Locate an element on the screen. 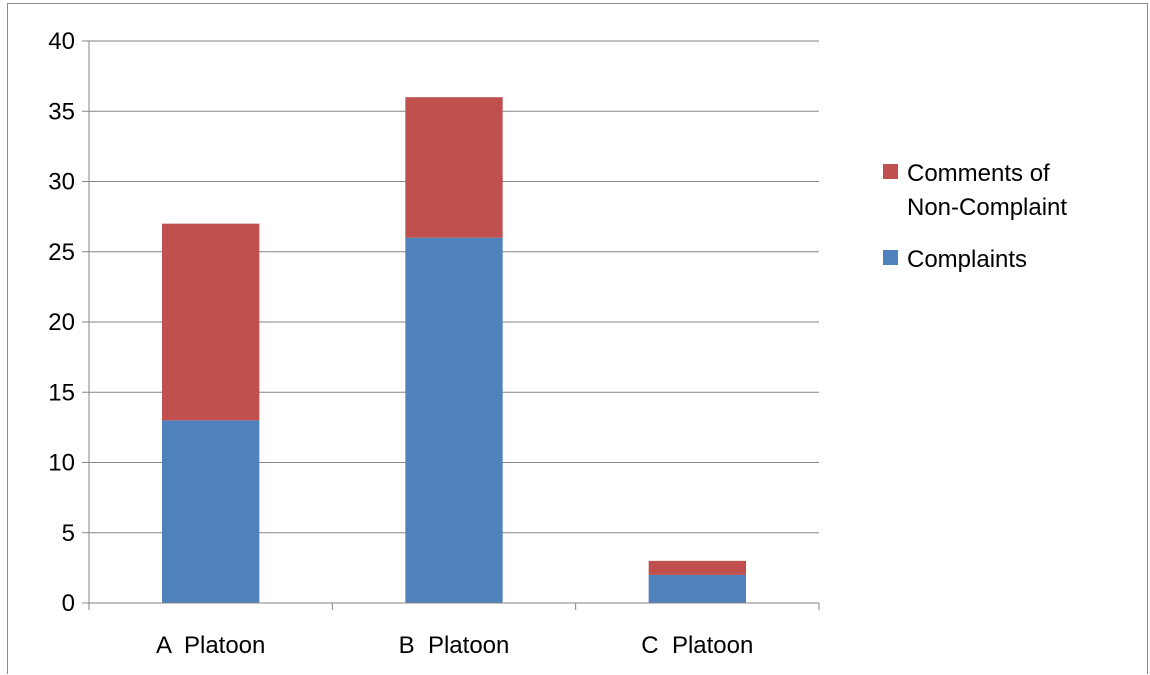 The image size is (1150, 675). x-tick-label: B Platoon is located at coordinates (454, 645).